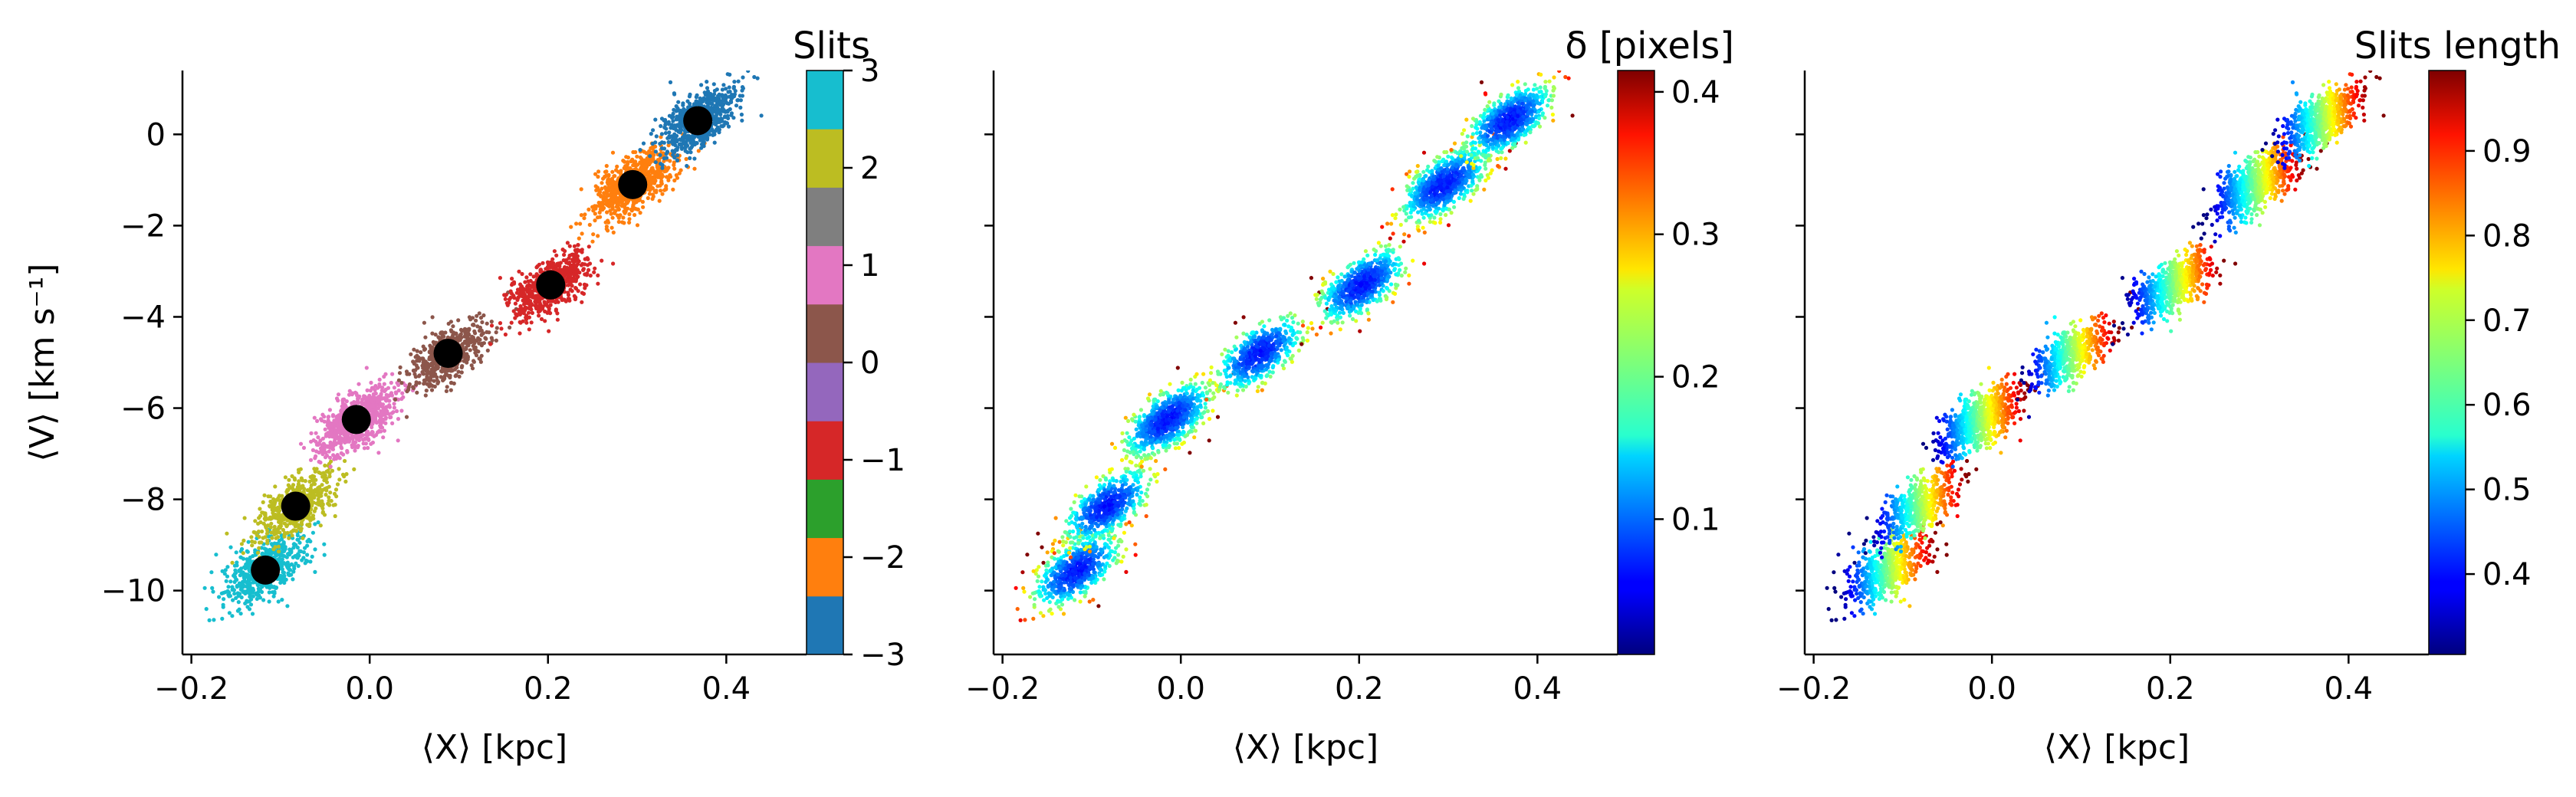 The width and height of the screenshot is (2576, 797). What do you see at coordinates (296, 506) in the screenshot?
I see `centroid-marker` at bounding box center [296, 506].